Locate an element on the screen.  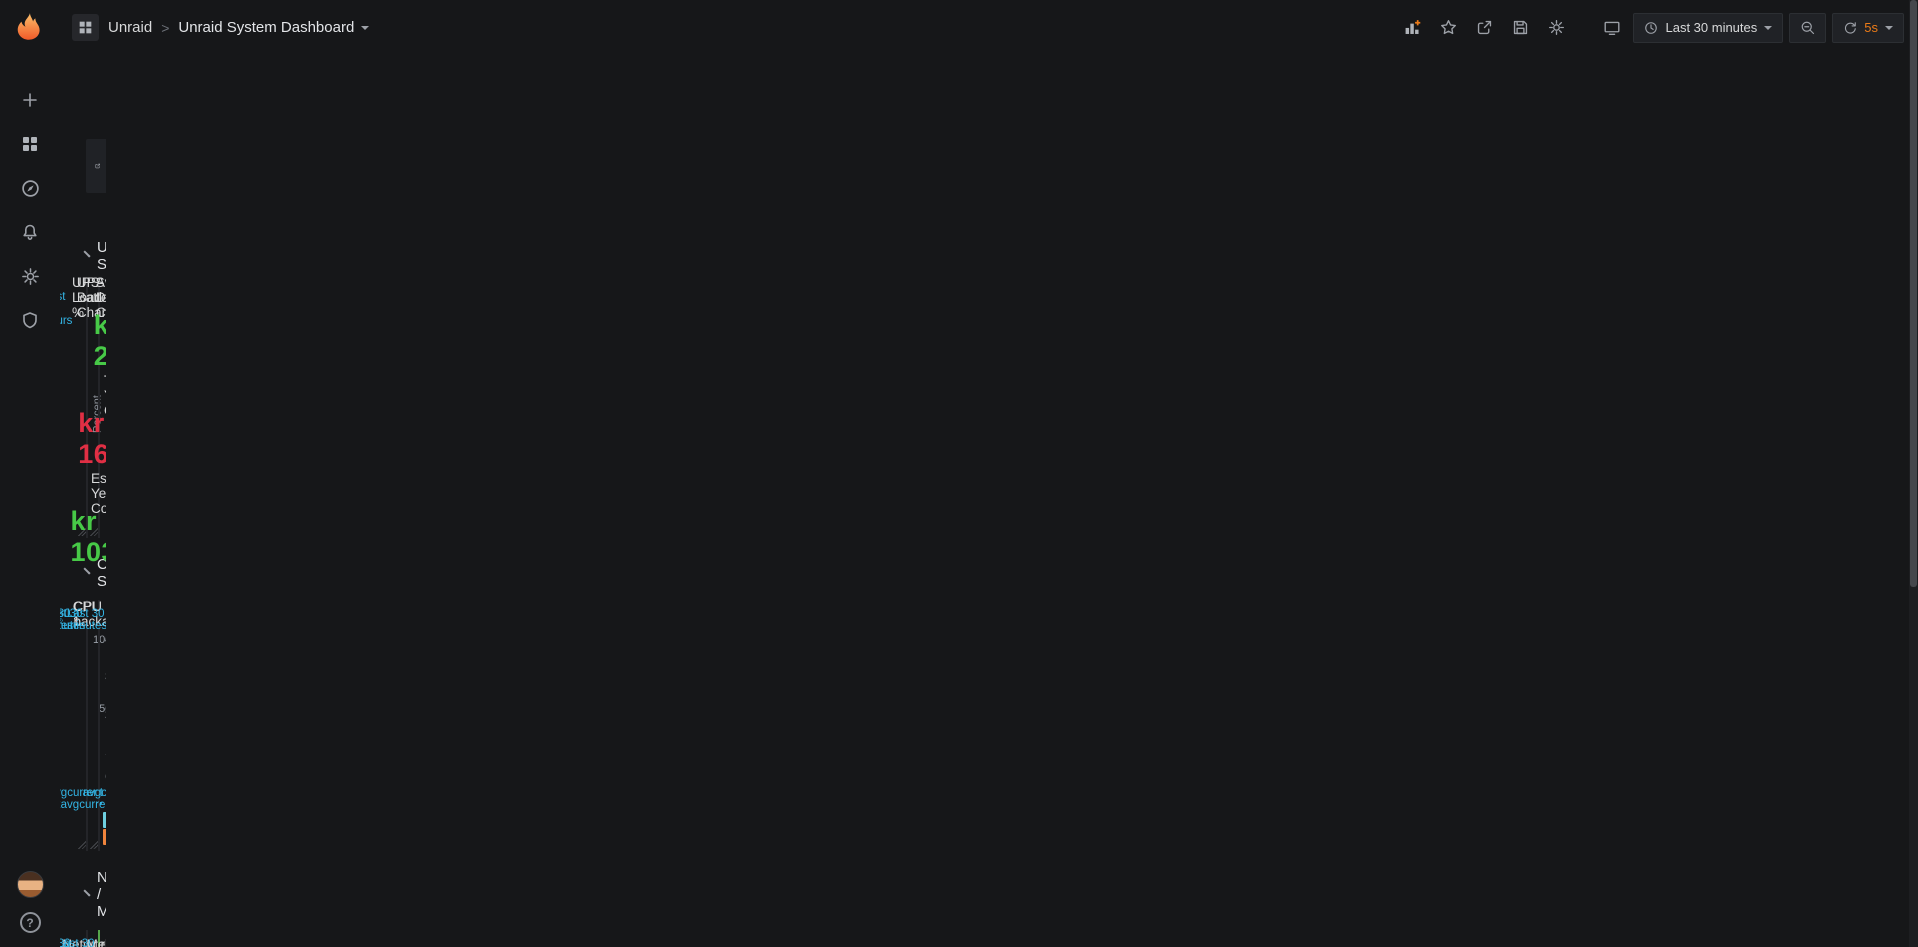
sidebar-item-explore is located at coordinates (30, 188).